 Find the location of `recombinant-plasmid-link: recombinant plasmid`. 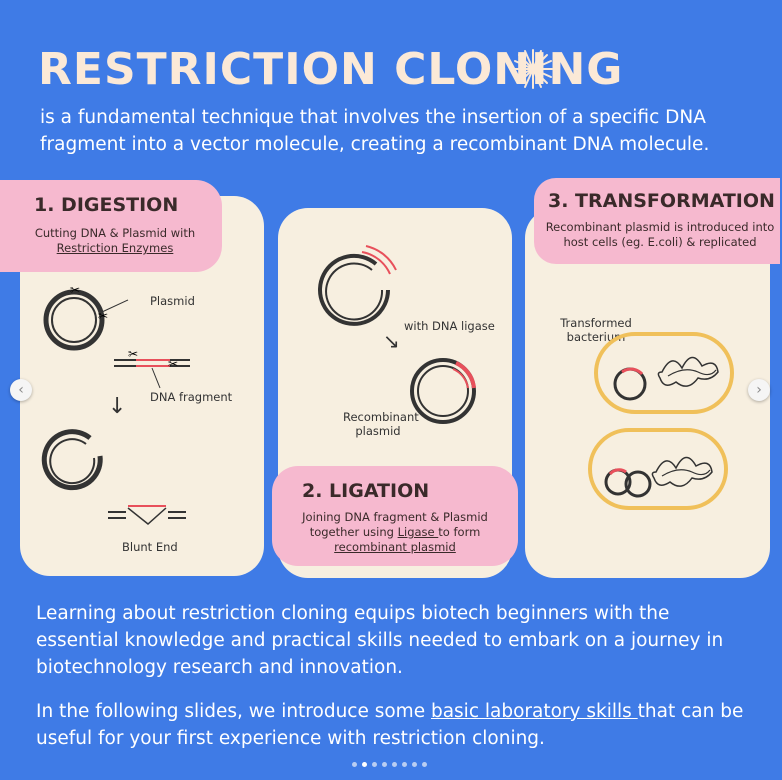

recombinant-plasmid-link: recombinant plasmid is located at coordinates (395, 547).